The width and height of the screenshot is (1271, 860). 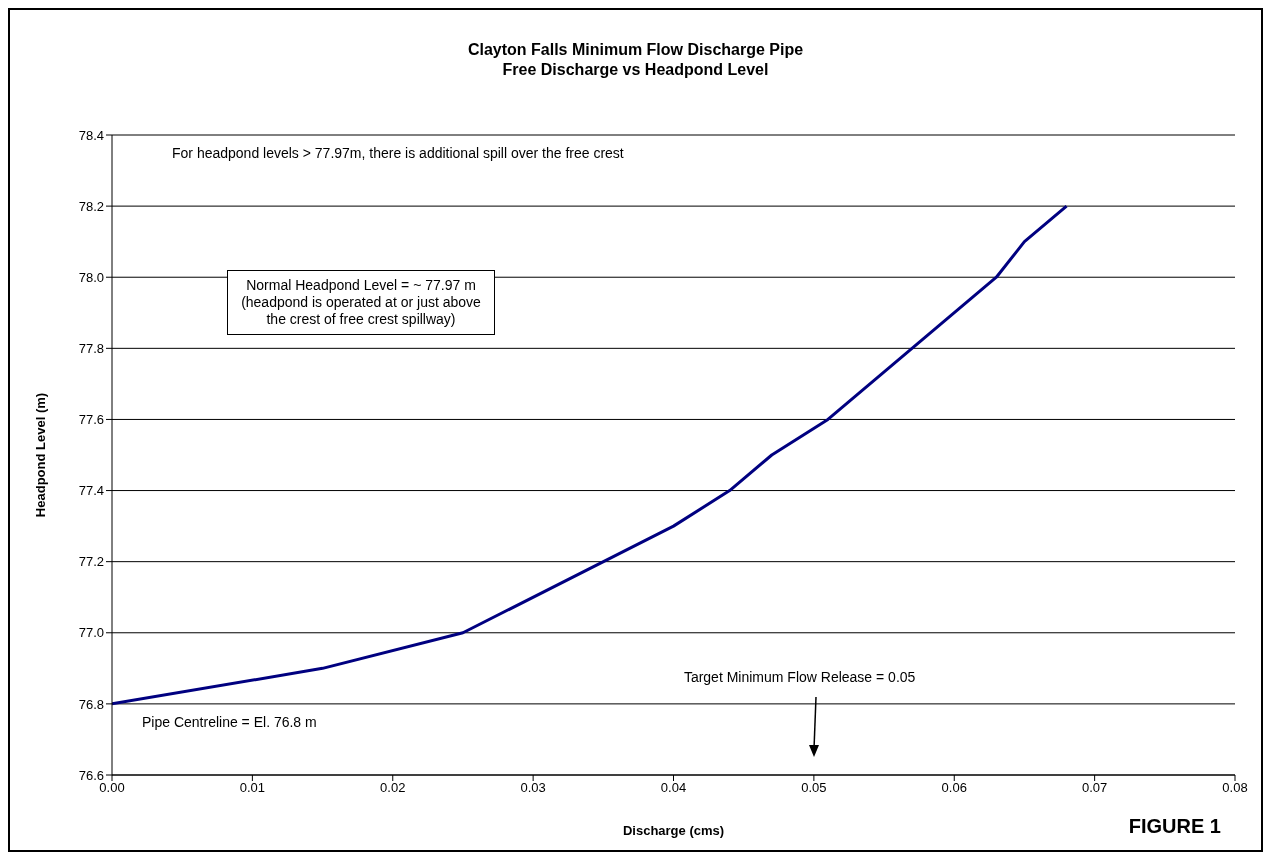 What do you see at coordinates (673, 788) in the screenshot?
I see `x-tick-label: 0.04` at bounding box center [673, 788].